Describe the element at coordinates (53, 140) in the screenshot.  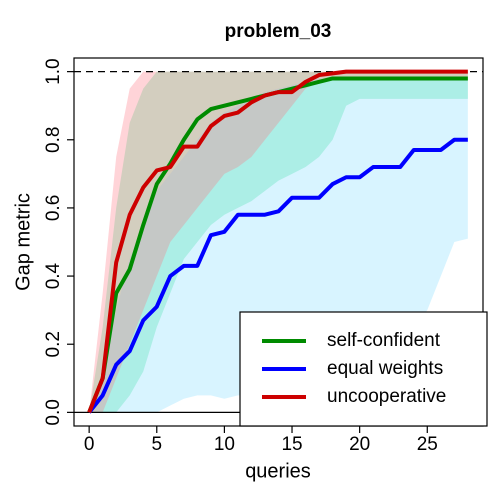
I see `y-tick-label: 0.8` at that location.